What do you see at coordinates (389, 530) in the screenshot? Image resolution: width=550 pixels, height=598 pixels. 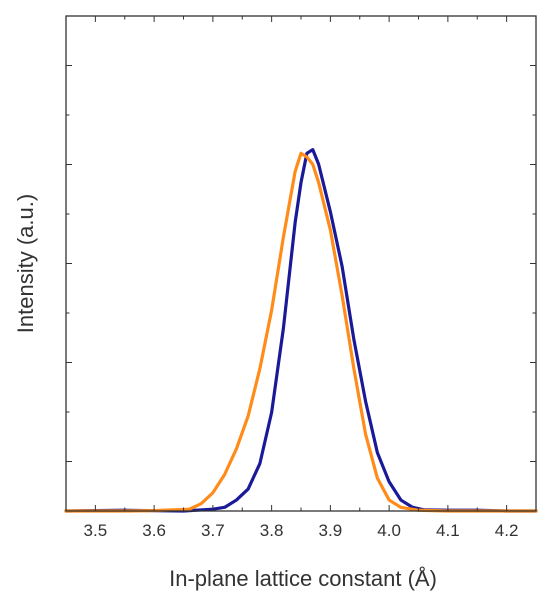 I see `x-tick-label: 4.0` at bounding box center [389, 530].